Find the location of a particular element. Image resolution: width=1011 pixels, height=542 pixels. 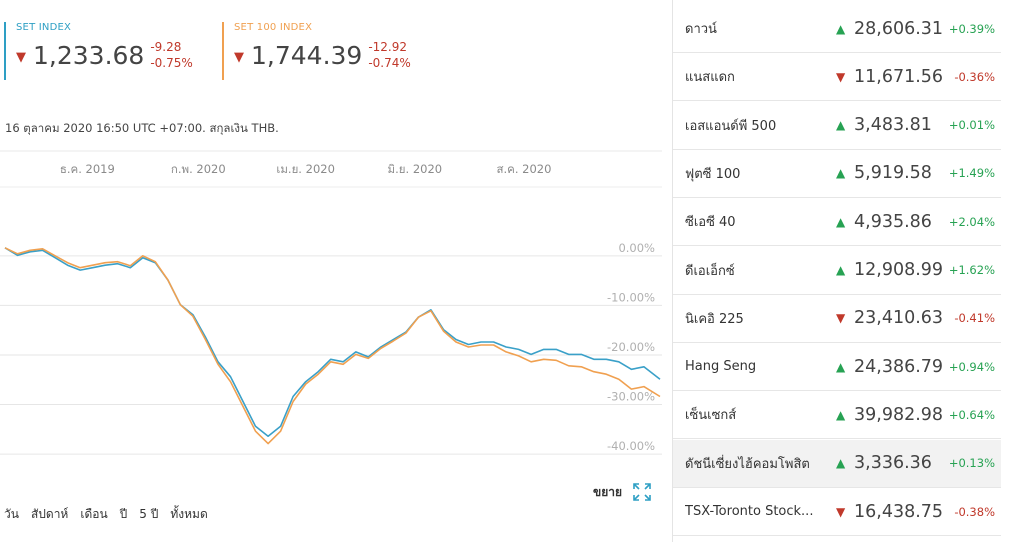

set100-index-value: 1,744.39 is located at coordinates (307, 55).